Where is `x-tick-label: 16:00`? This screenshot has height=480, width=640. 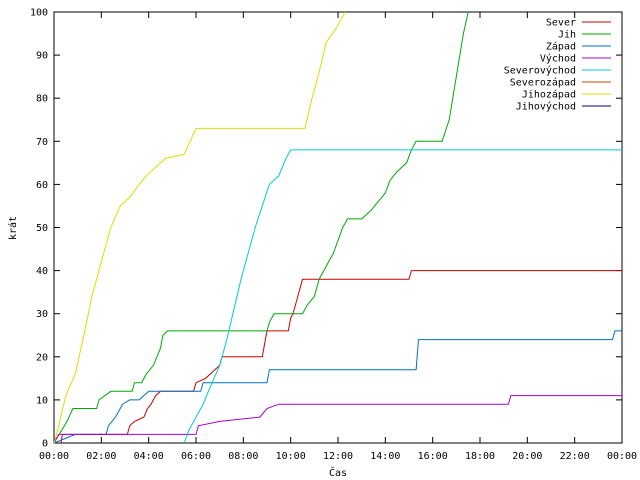 x-tick-label: 16:00 is located at coordinates (433, 456).